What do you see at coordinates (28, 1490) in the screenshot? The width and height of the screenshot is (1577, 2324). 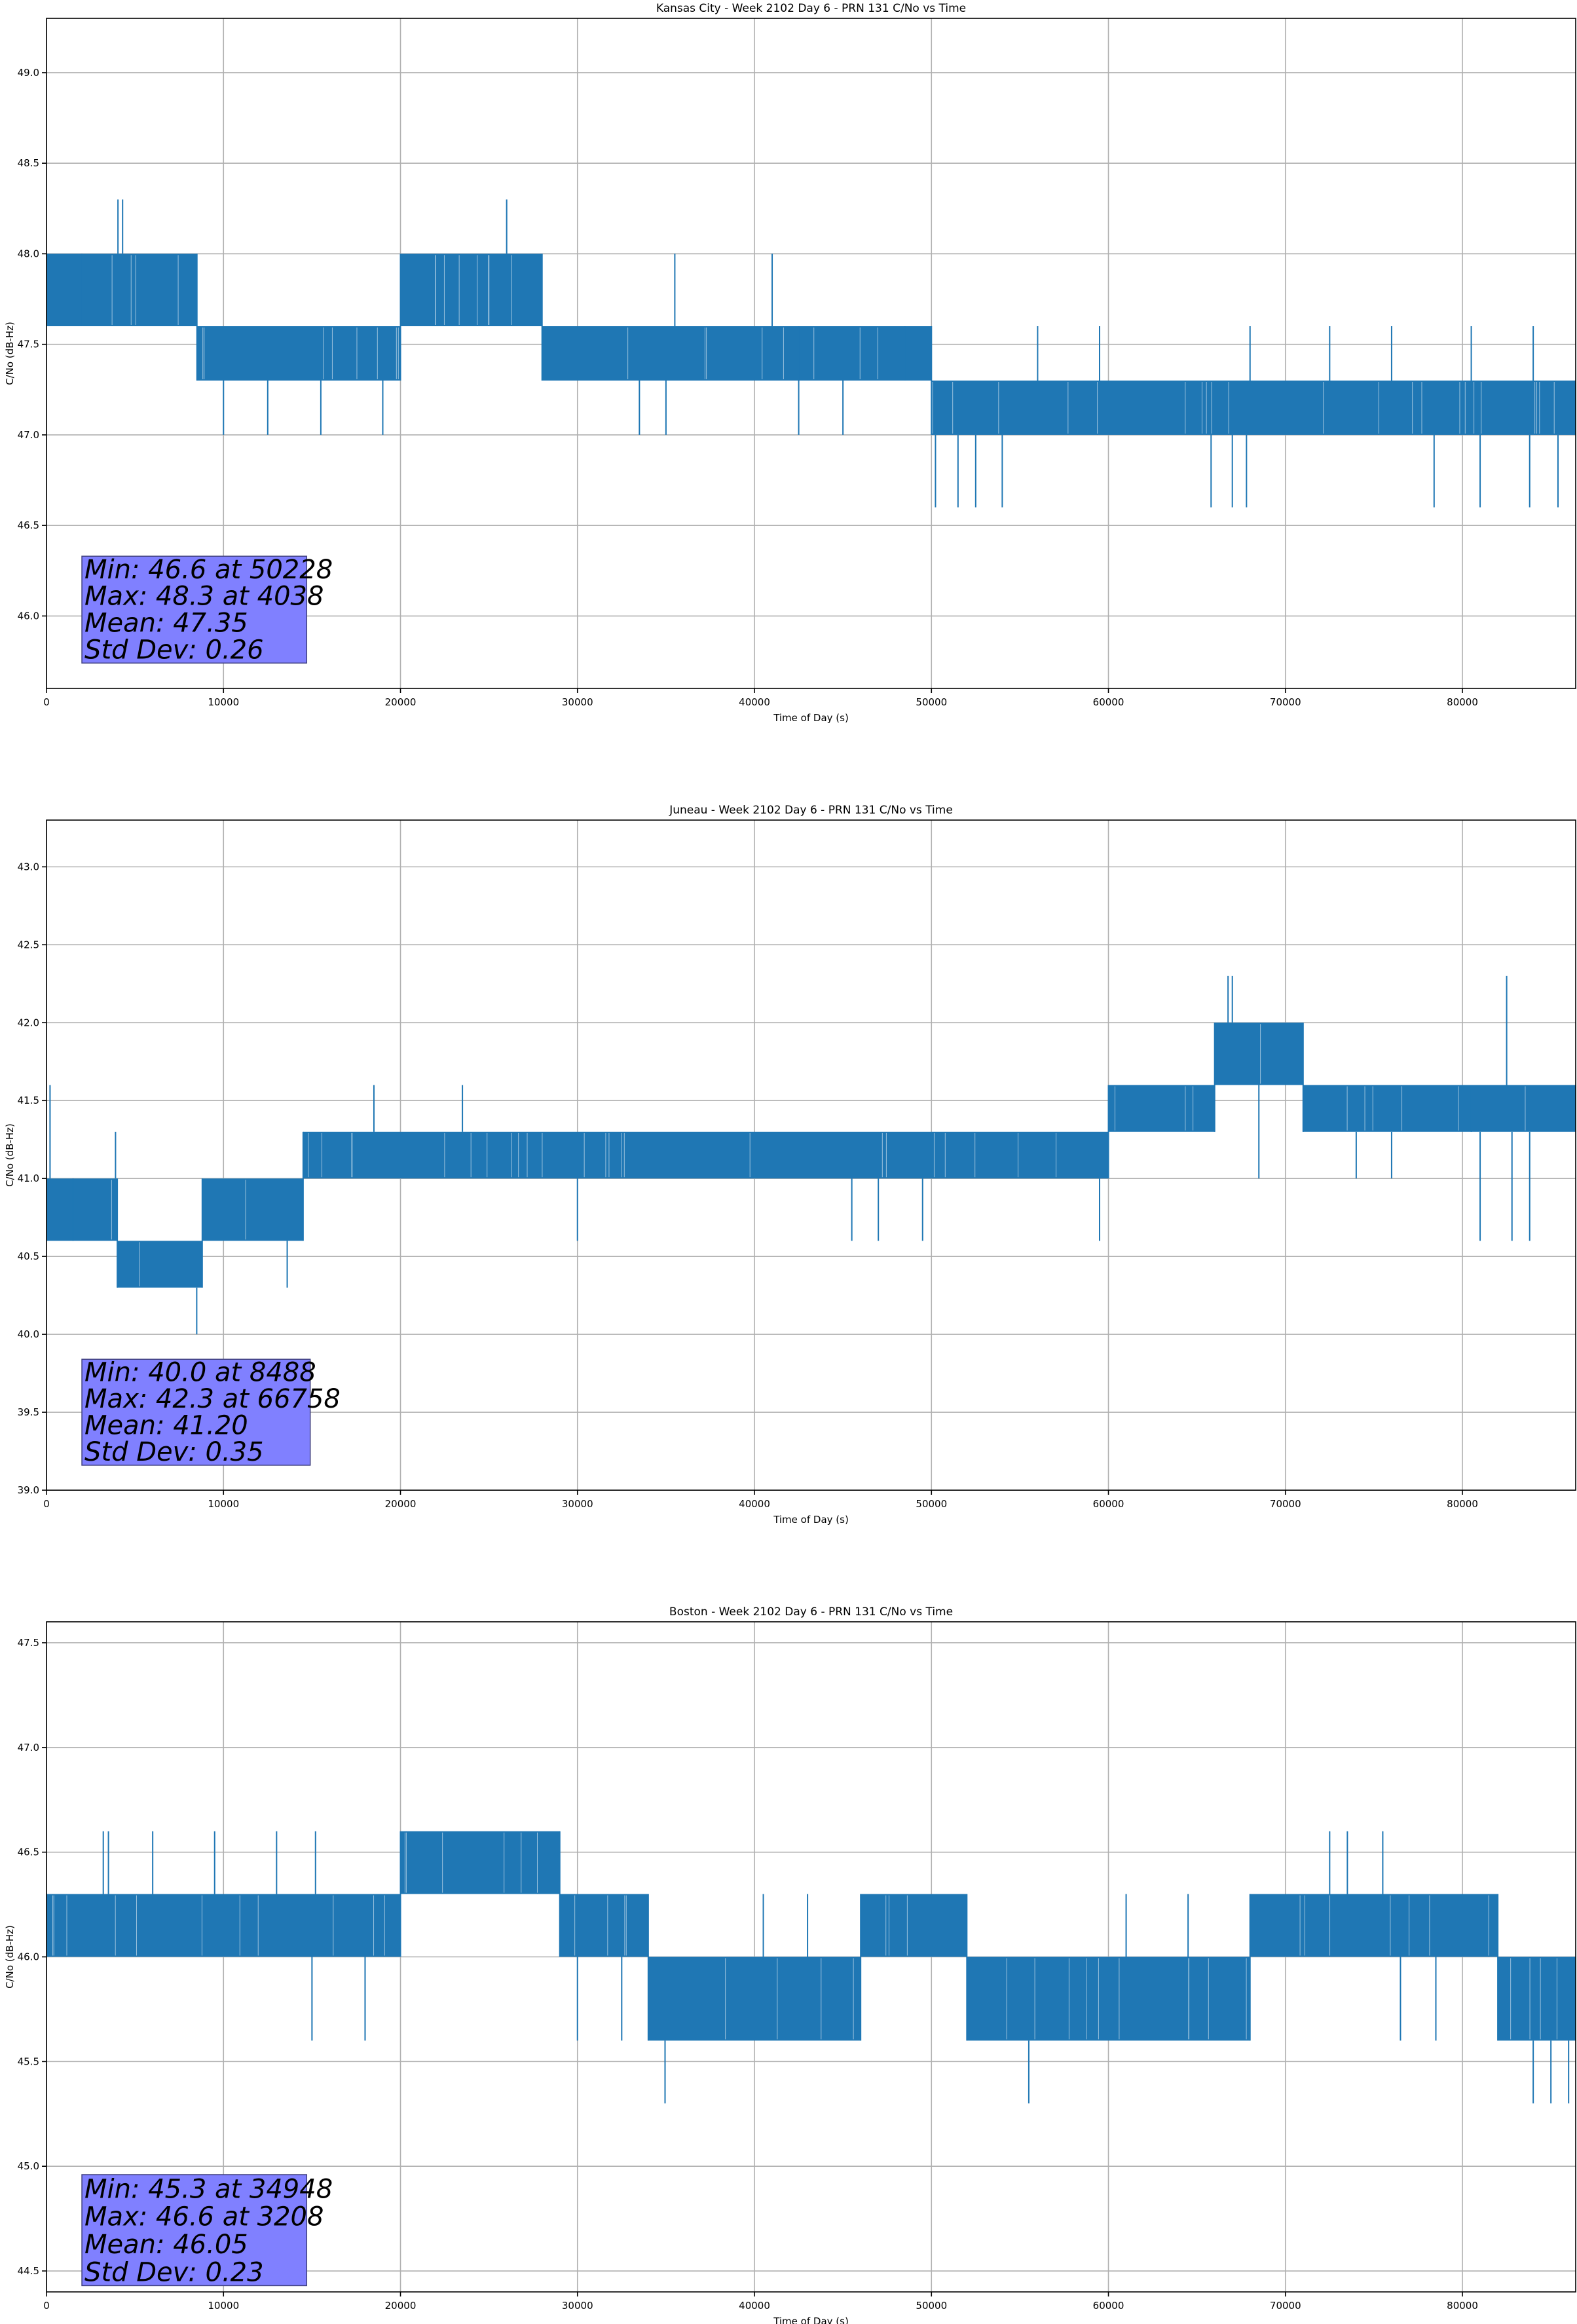 I see `y-tick-label: 39.0` at bounding box center [28, 1490].